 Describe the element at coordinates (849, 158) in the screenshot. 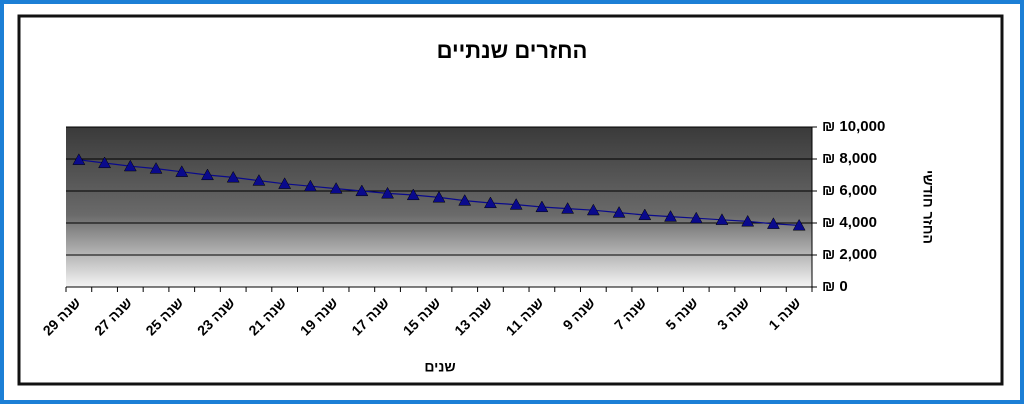

I see `y-tick-label: ₪ 8,000` at that location.